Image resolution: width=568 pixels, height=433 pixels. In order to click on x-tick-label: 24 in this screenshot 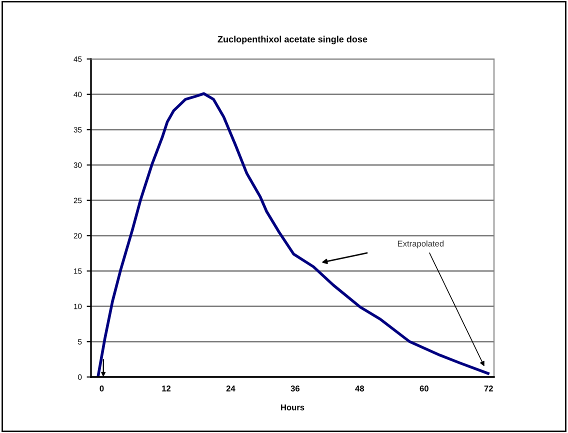, I will do `click(231, 389)`.